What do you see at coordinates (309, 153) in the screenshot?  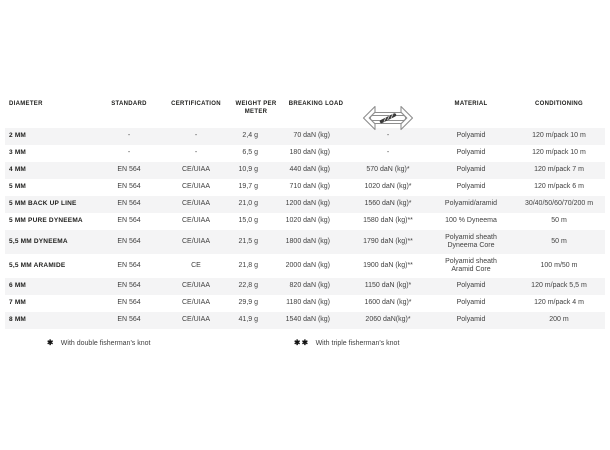 I see `breaking_load-cell: 180 daN (kg)` at bounding box center [309, 153].